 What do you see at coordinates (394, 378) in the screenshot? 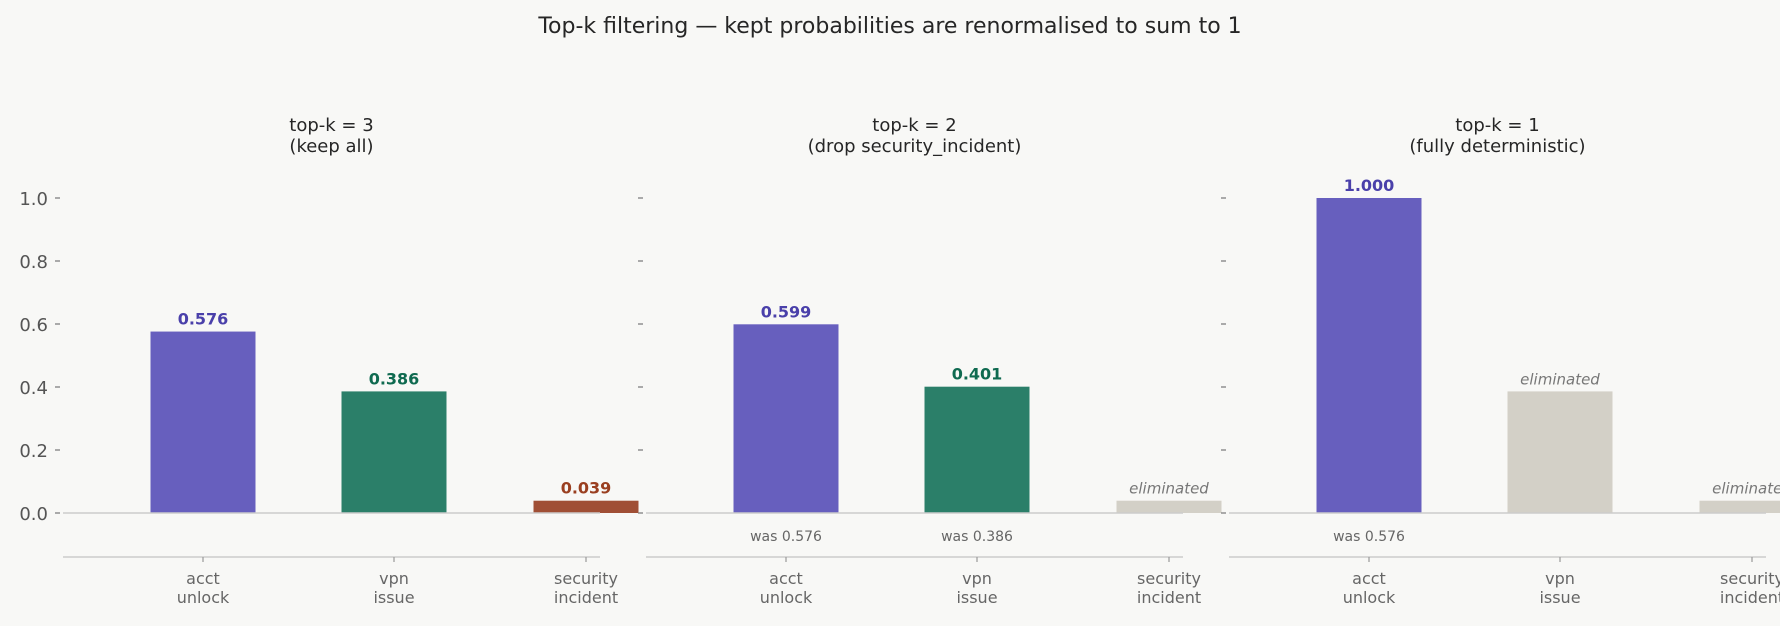
I see `value-label: 0.386` at bounding box center [394, 378].